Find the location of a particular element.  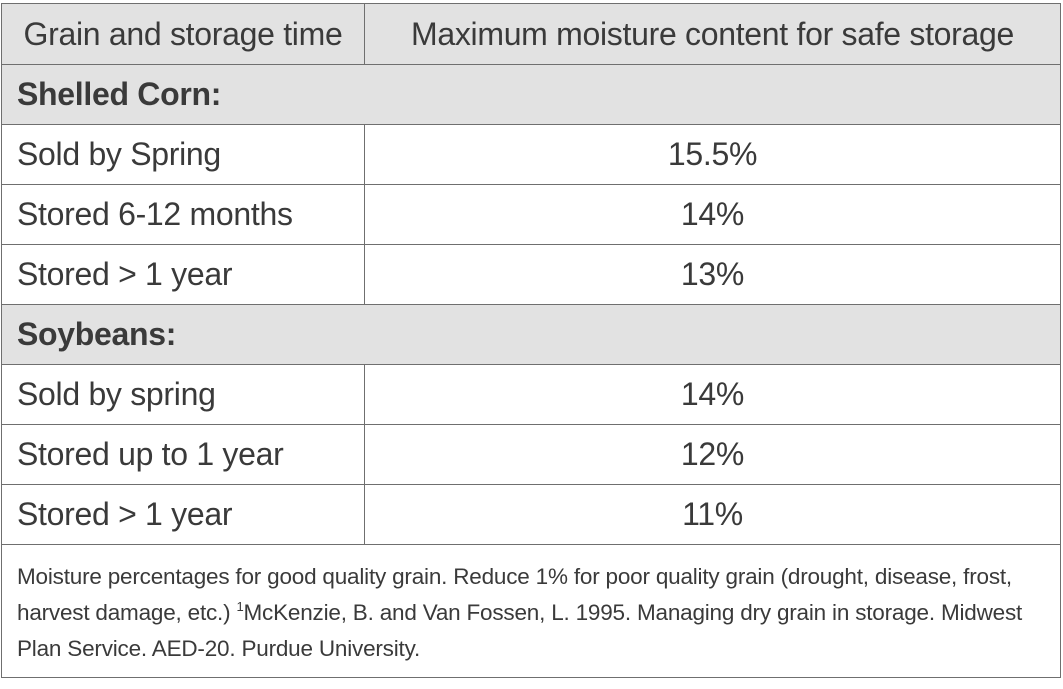

table-row: Stored > 1 year 13% is located at coordinates (531, 275).